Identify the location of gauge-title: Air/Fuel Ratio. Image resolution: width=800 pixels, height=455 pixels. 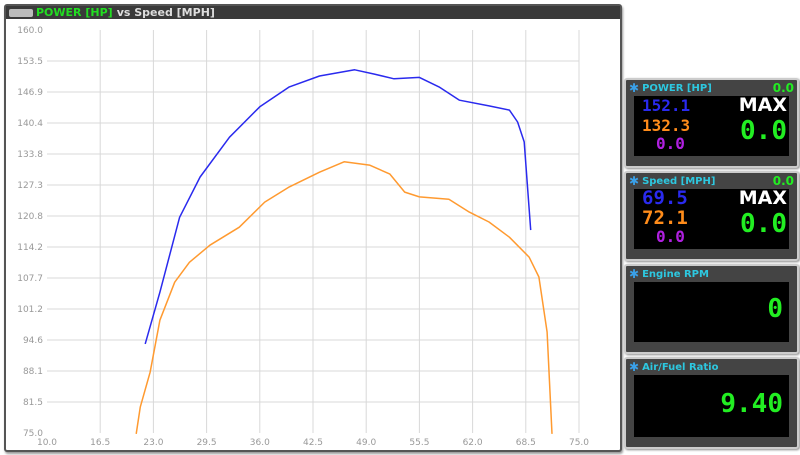
(680, 367).